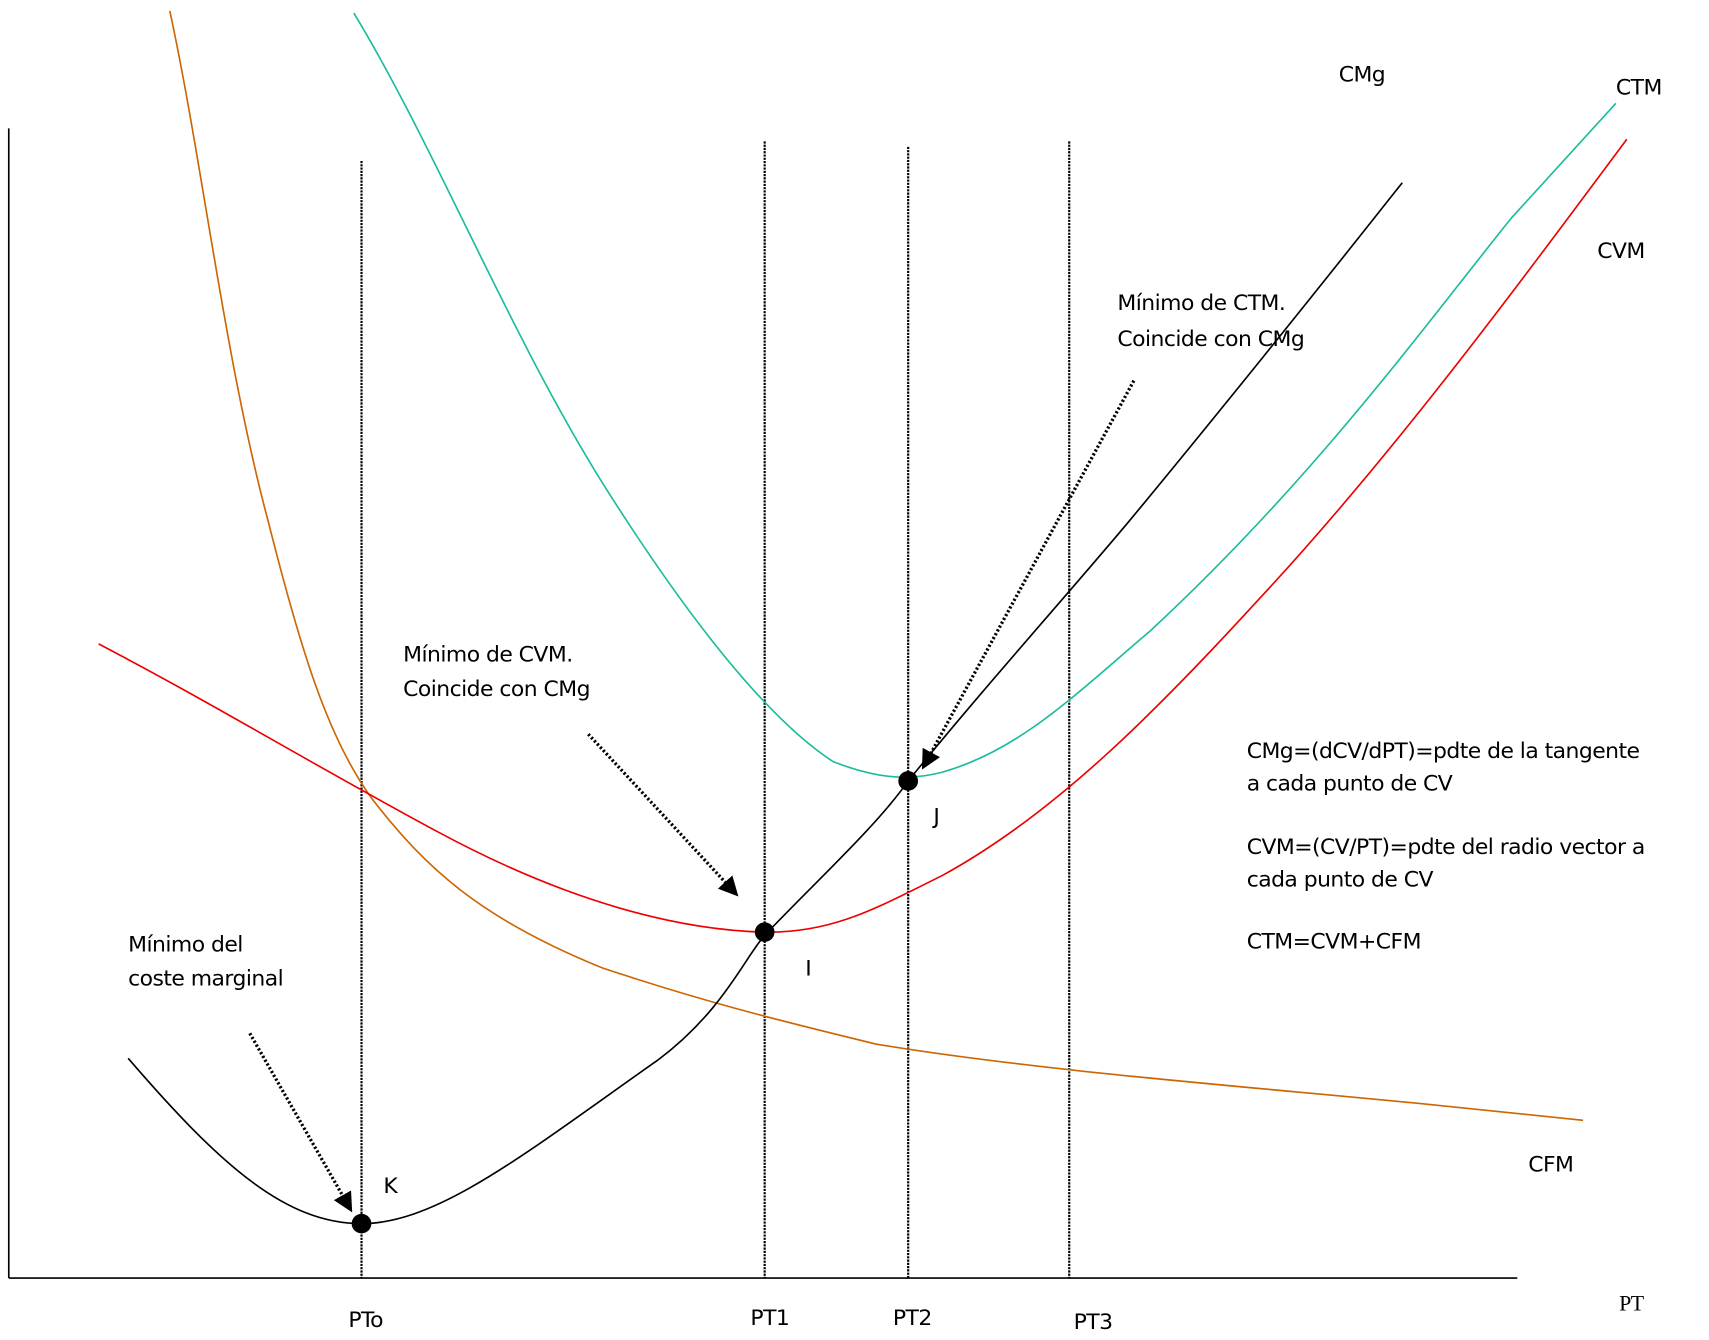 The image size is (1709, 1340). What do you see at coordinates (1639, 88) in the screenshot?
I see `curve-label: CTM` at bounding box center [1639, 88].